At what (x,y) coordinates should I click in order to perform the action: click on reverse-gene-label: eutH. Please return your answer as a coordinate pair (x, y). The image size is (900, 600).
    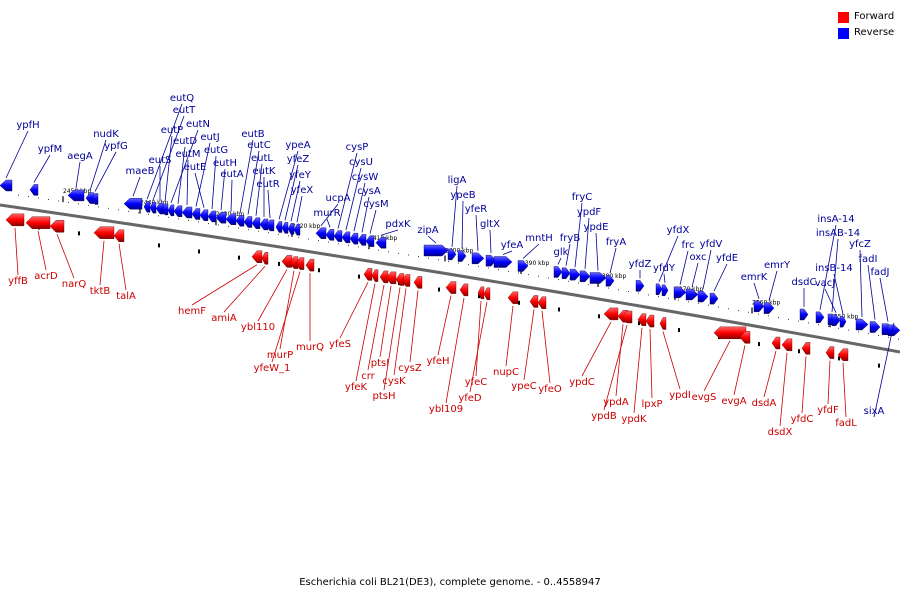
    Looking at the image, I should click on (225, 163).